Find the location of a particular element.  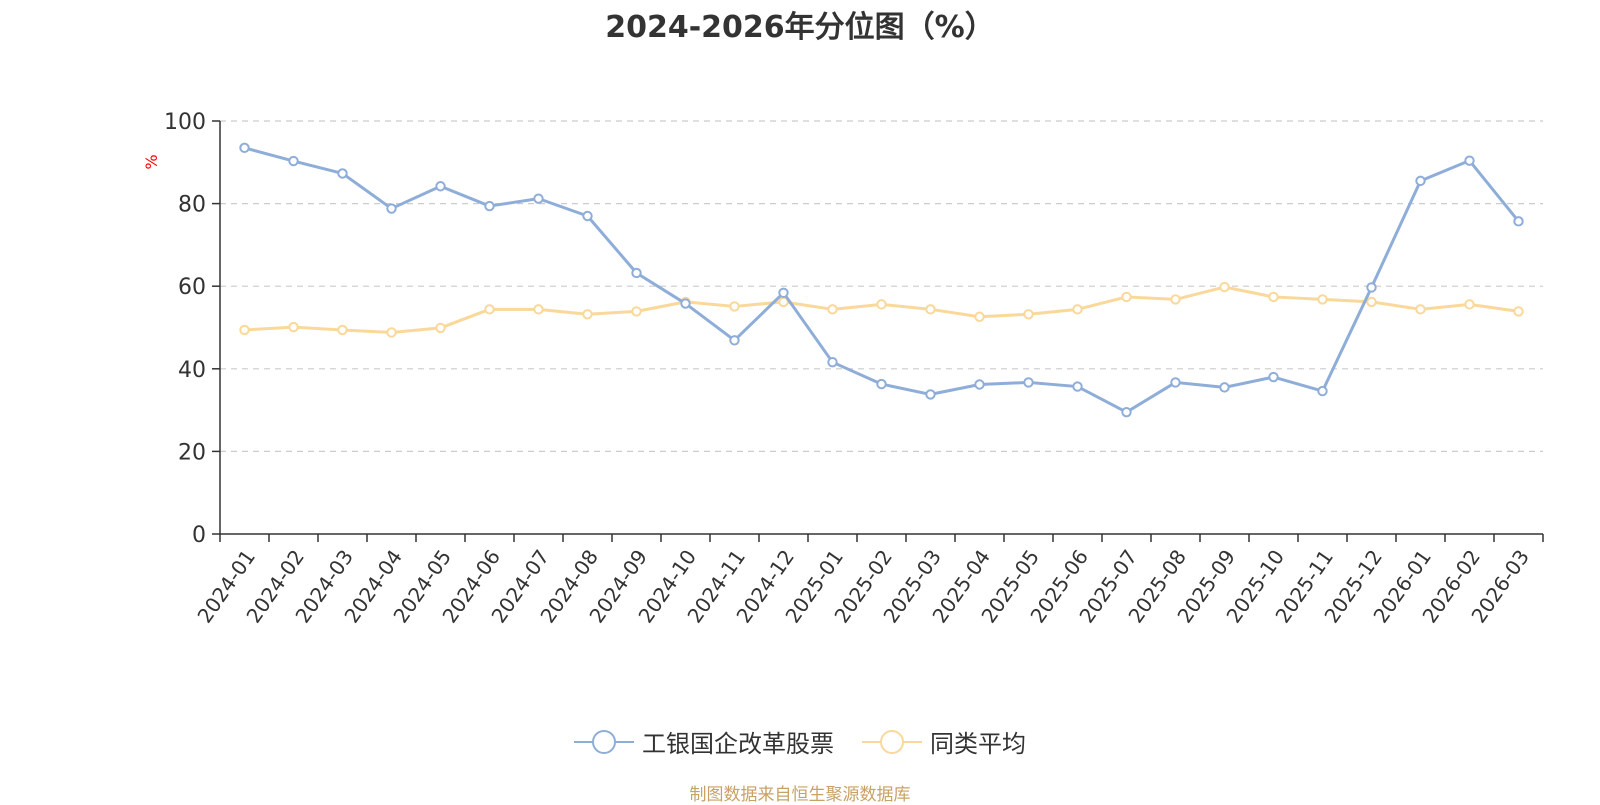

data-source-footer: 制图数据来自恒生聚源数据库 is located at coordinates (800, 795).